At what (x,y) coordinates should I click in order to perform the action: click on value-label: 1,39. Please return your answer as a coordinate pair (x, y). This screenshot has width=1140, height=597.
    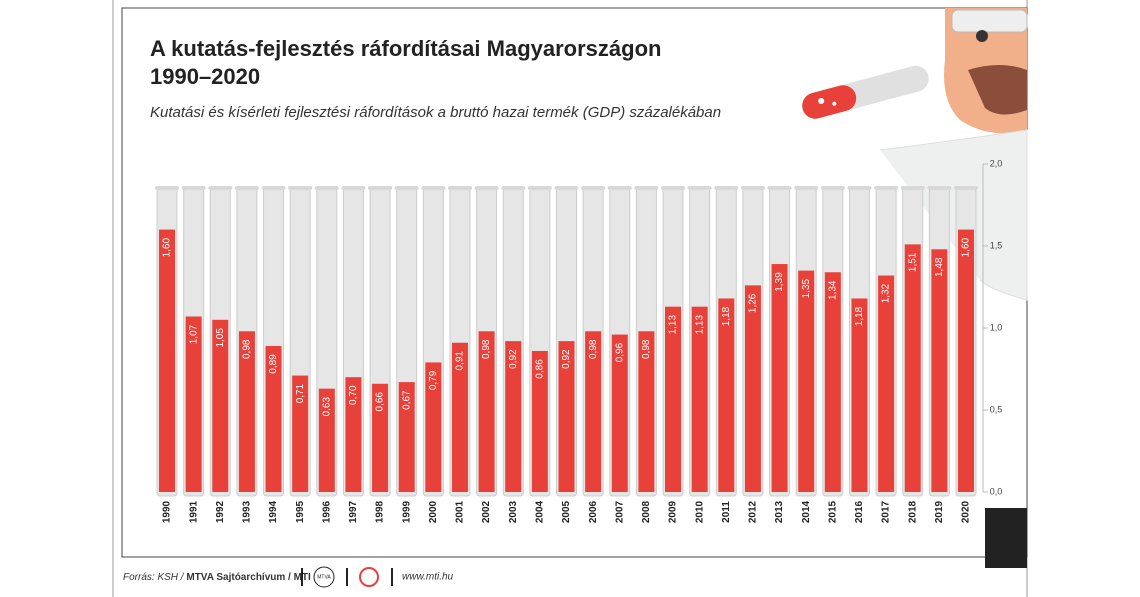
    Looking at the image, I should click on (779, 282).